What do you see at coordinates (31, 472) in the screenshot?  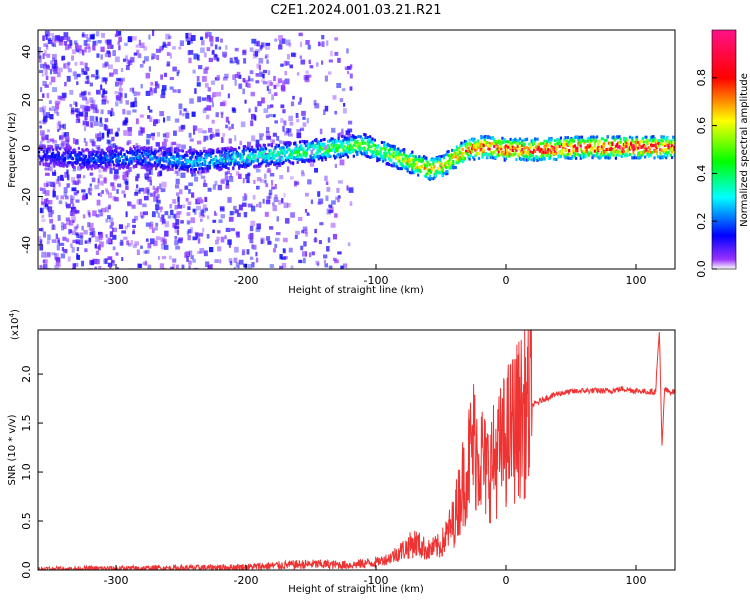 I see `snr-y-ticks: 0.00.51.01.52.0` at bounding box center [31, 472].